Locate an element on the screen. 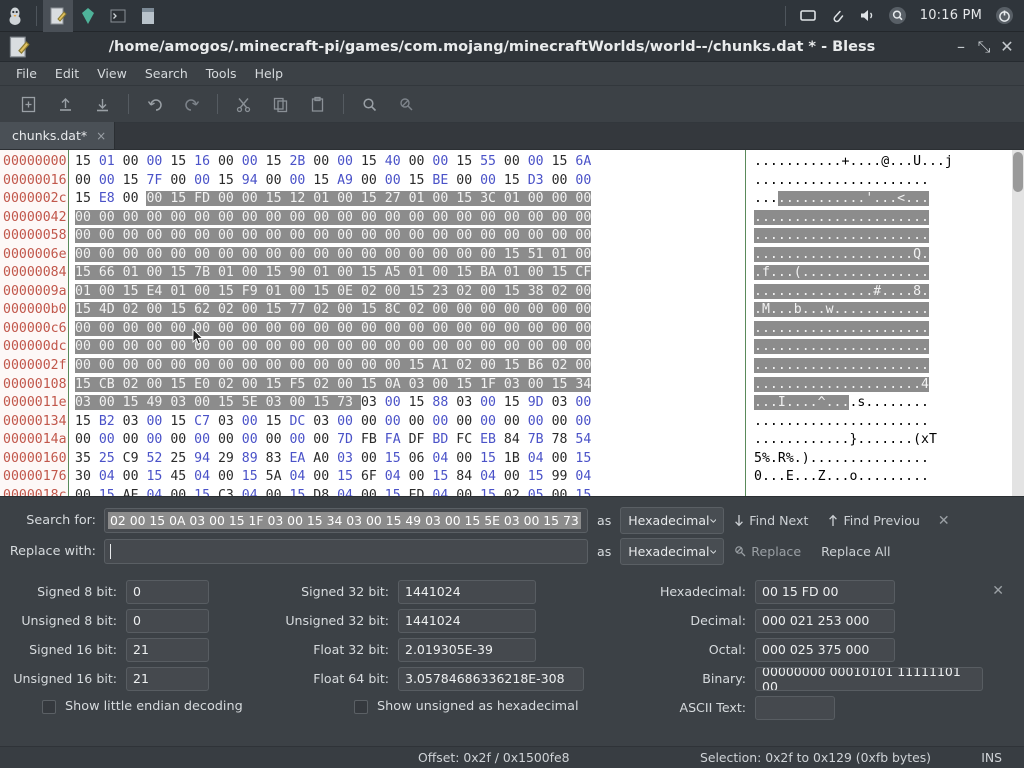 The width and height of the screenshot is (1024, 768). ascii-row: ............}.......(xT is located at coordinates (872, 440).